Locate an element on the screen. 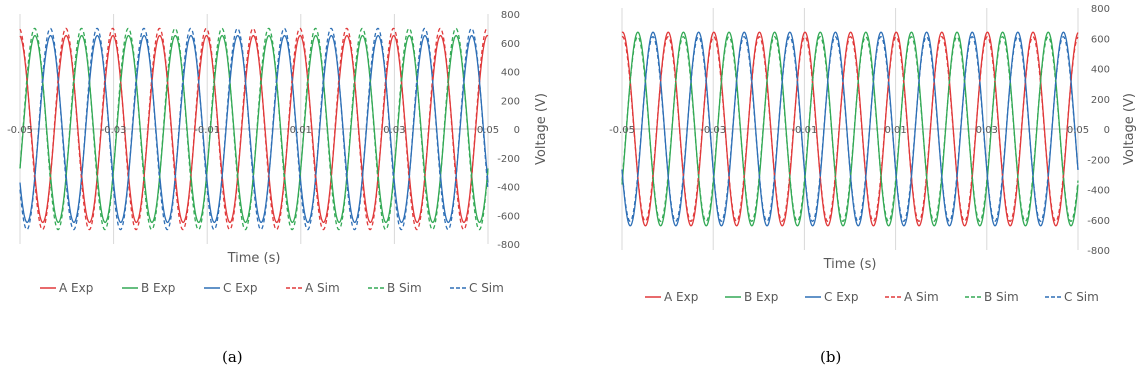  caption-a: (a) is located at coordinates (232, 357).